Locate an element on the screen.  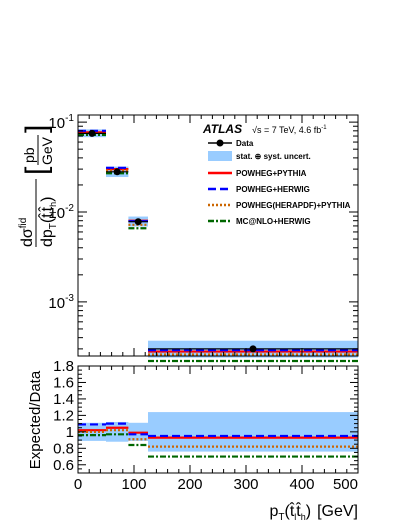
legend-item-powheg-pythia: POWHEG+PYTHIA is located at coordinates (257, 173).